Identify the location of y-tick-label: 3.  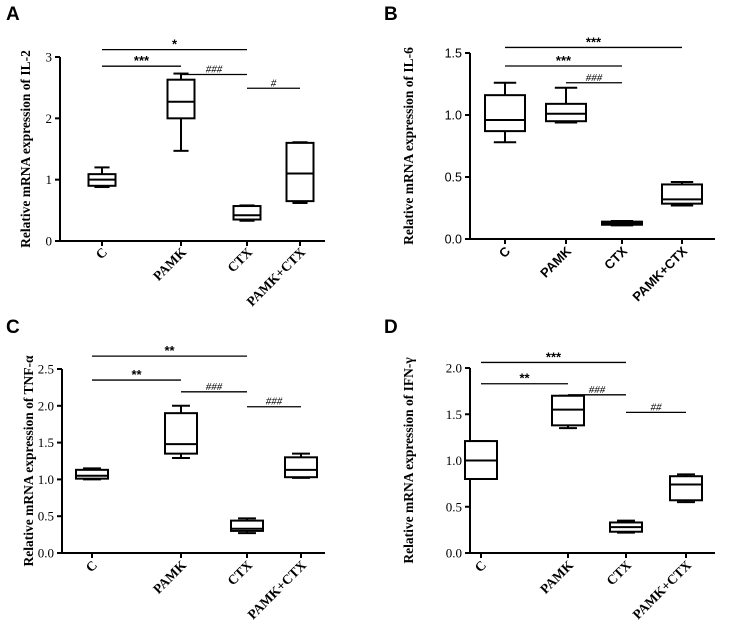
(49, 57).